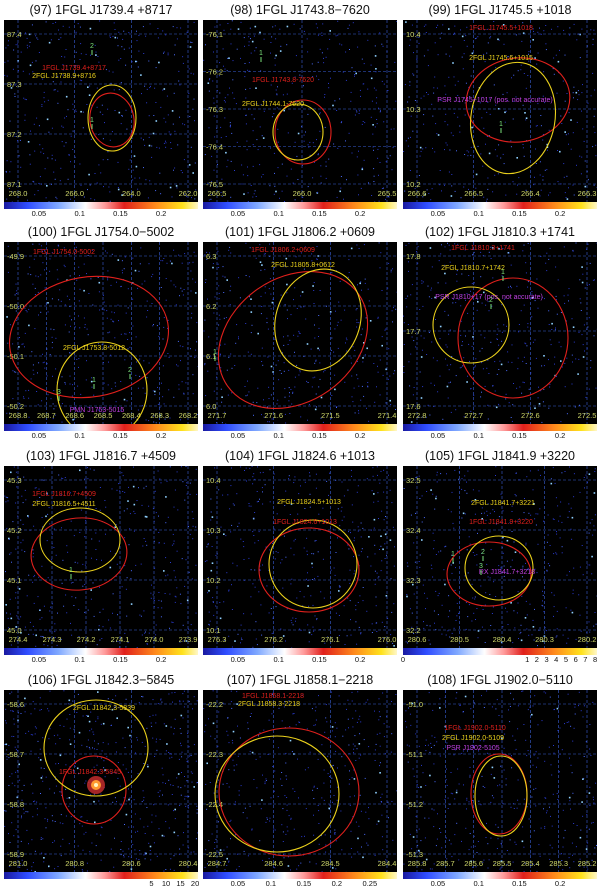 Image resolution: width=600 pixels, height=896 pixels. What do you see at coordinates (587, 863) in the screenshot?
I see `x-tick-label: 285.2` at bounding box center [587, 863].